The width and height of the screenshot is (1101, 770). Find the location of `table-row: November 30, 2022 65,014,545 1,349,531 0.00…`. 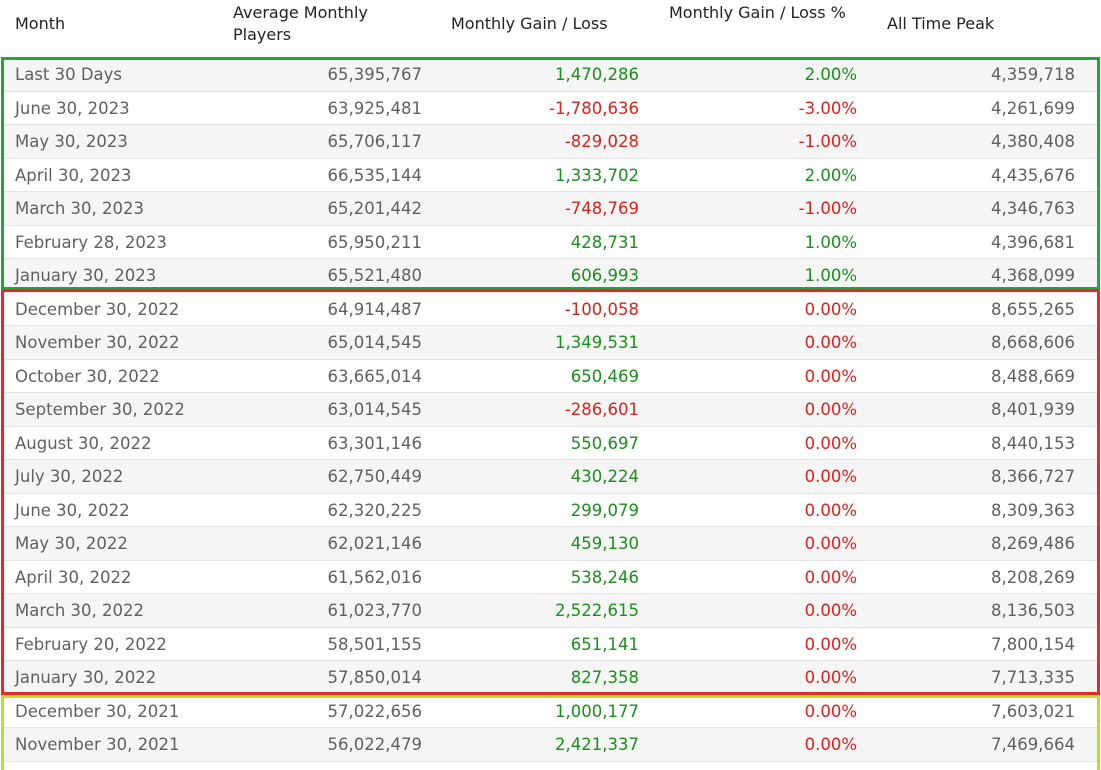

table-row: November 30, 2022 65,014,545 1,349,531 0.00… is located at coordinates (550, 343).